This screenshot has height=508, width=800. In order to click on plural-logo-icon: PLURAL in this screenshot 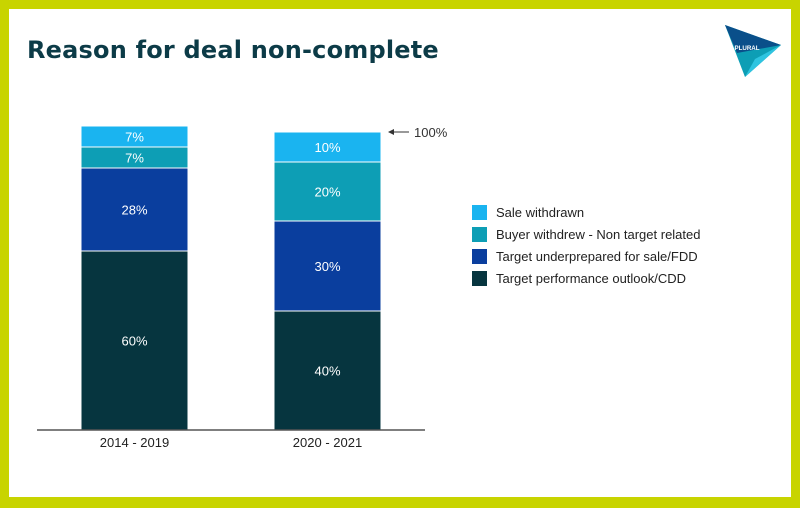, I will do `click(753, 51)`.